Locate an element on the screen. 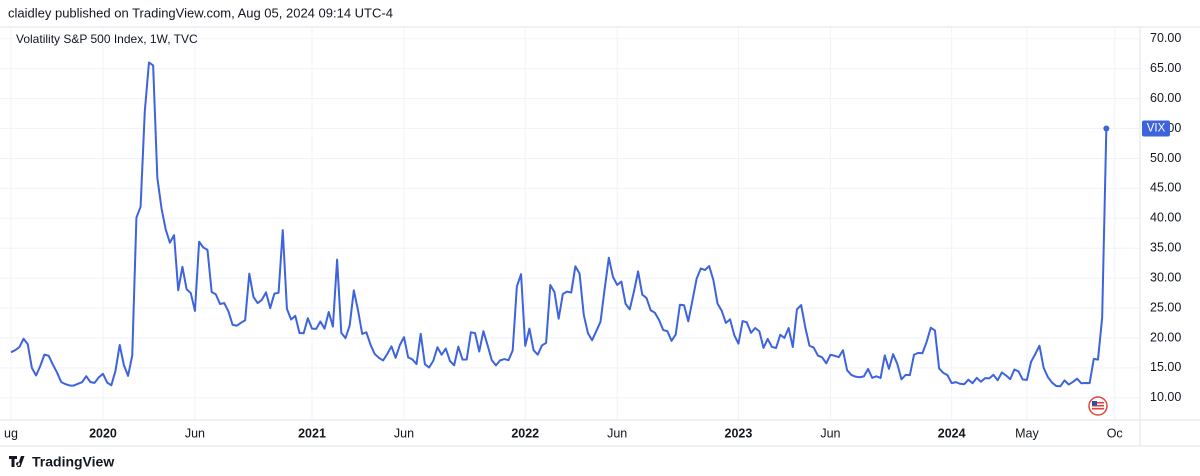 The image size is (1200, 476). y-tick-label: 65.00 is located at coordinates (1165, 68).